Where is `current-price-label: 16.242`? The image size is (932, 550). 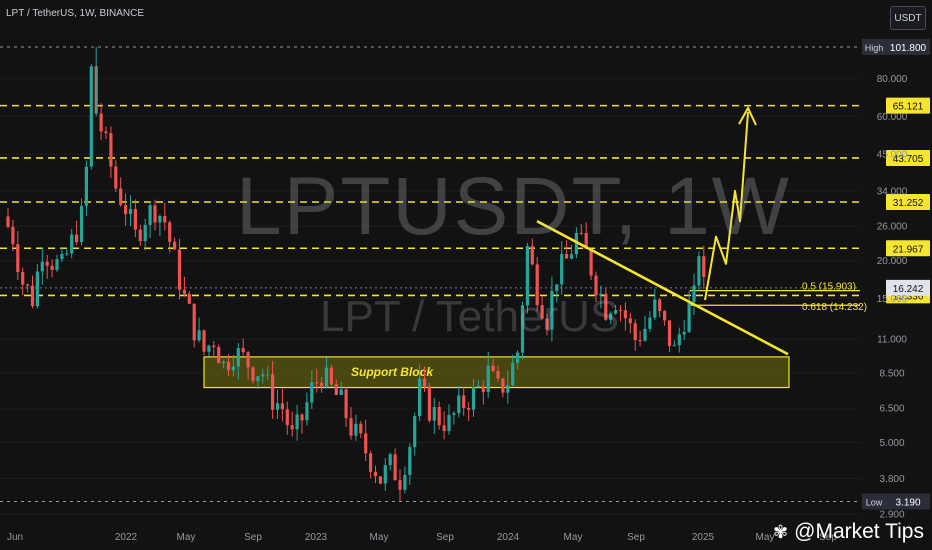 current-price-label: 16.242 is located at coordinates (908, 289).